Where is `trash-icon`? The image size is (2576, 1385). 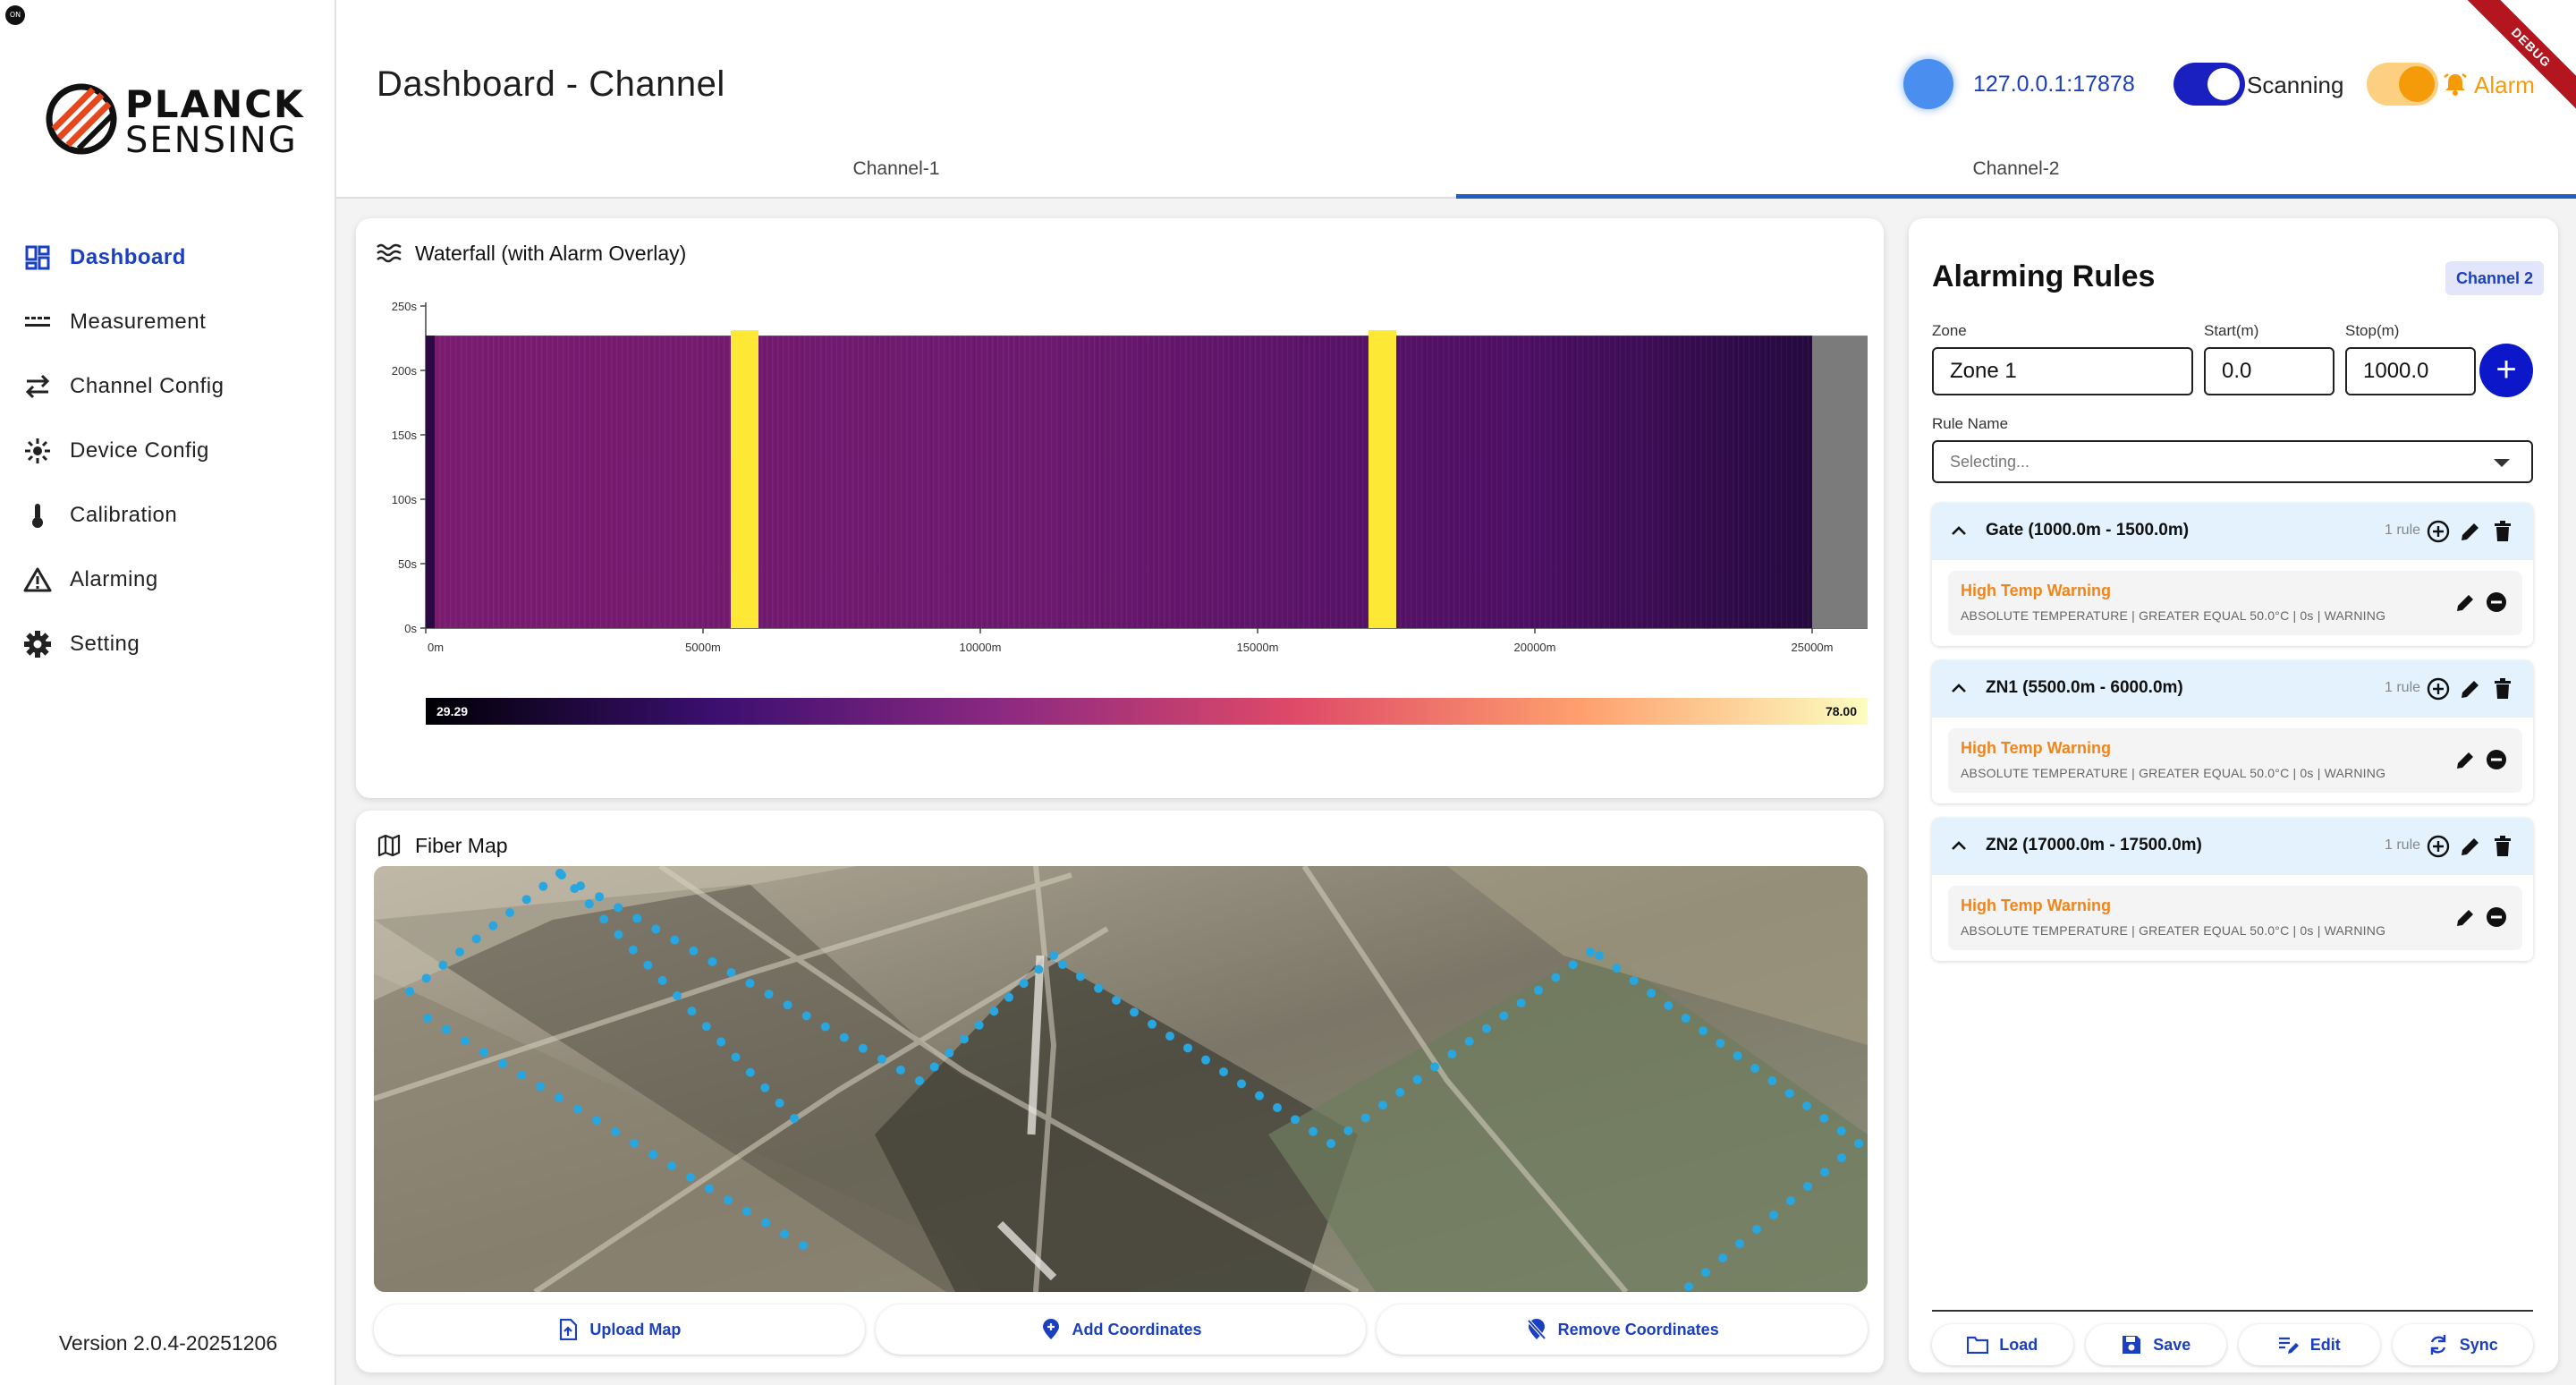 trash-icon is located at coordinates (2502, 846).